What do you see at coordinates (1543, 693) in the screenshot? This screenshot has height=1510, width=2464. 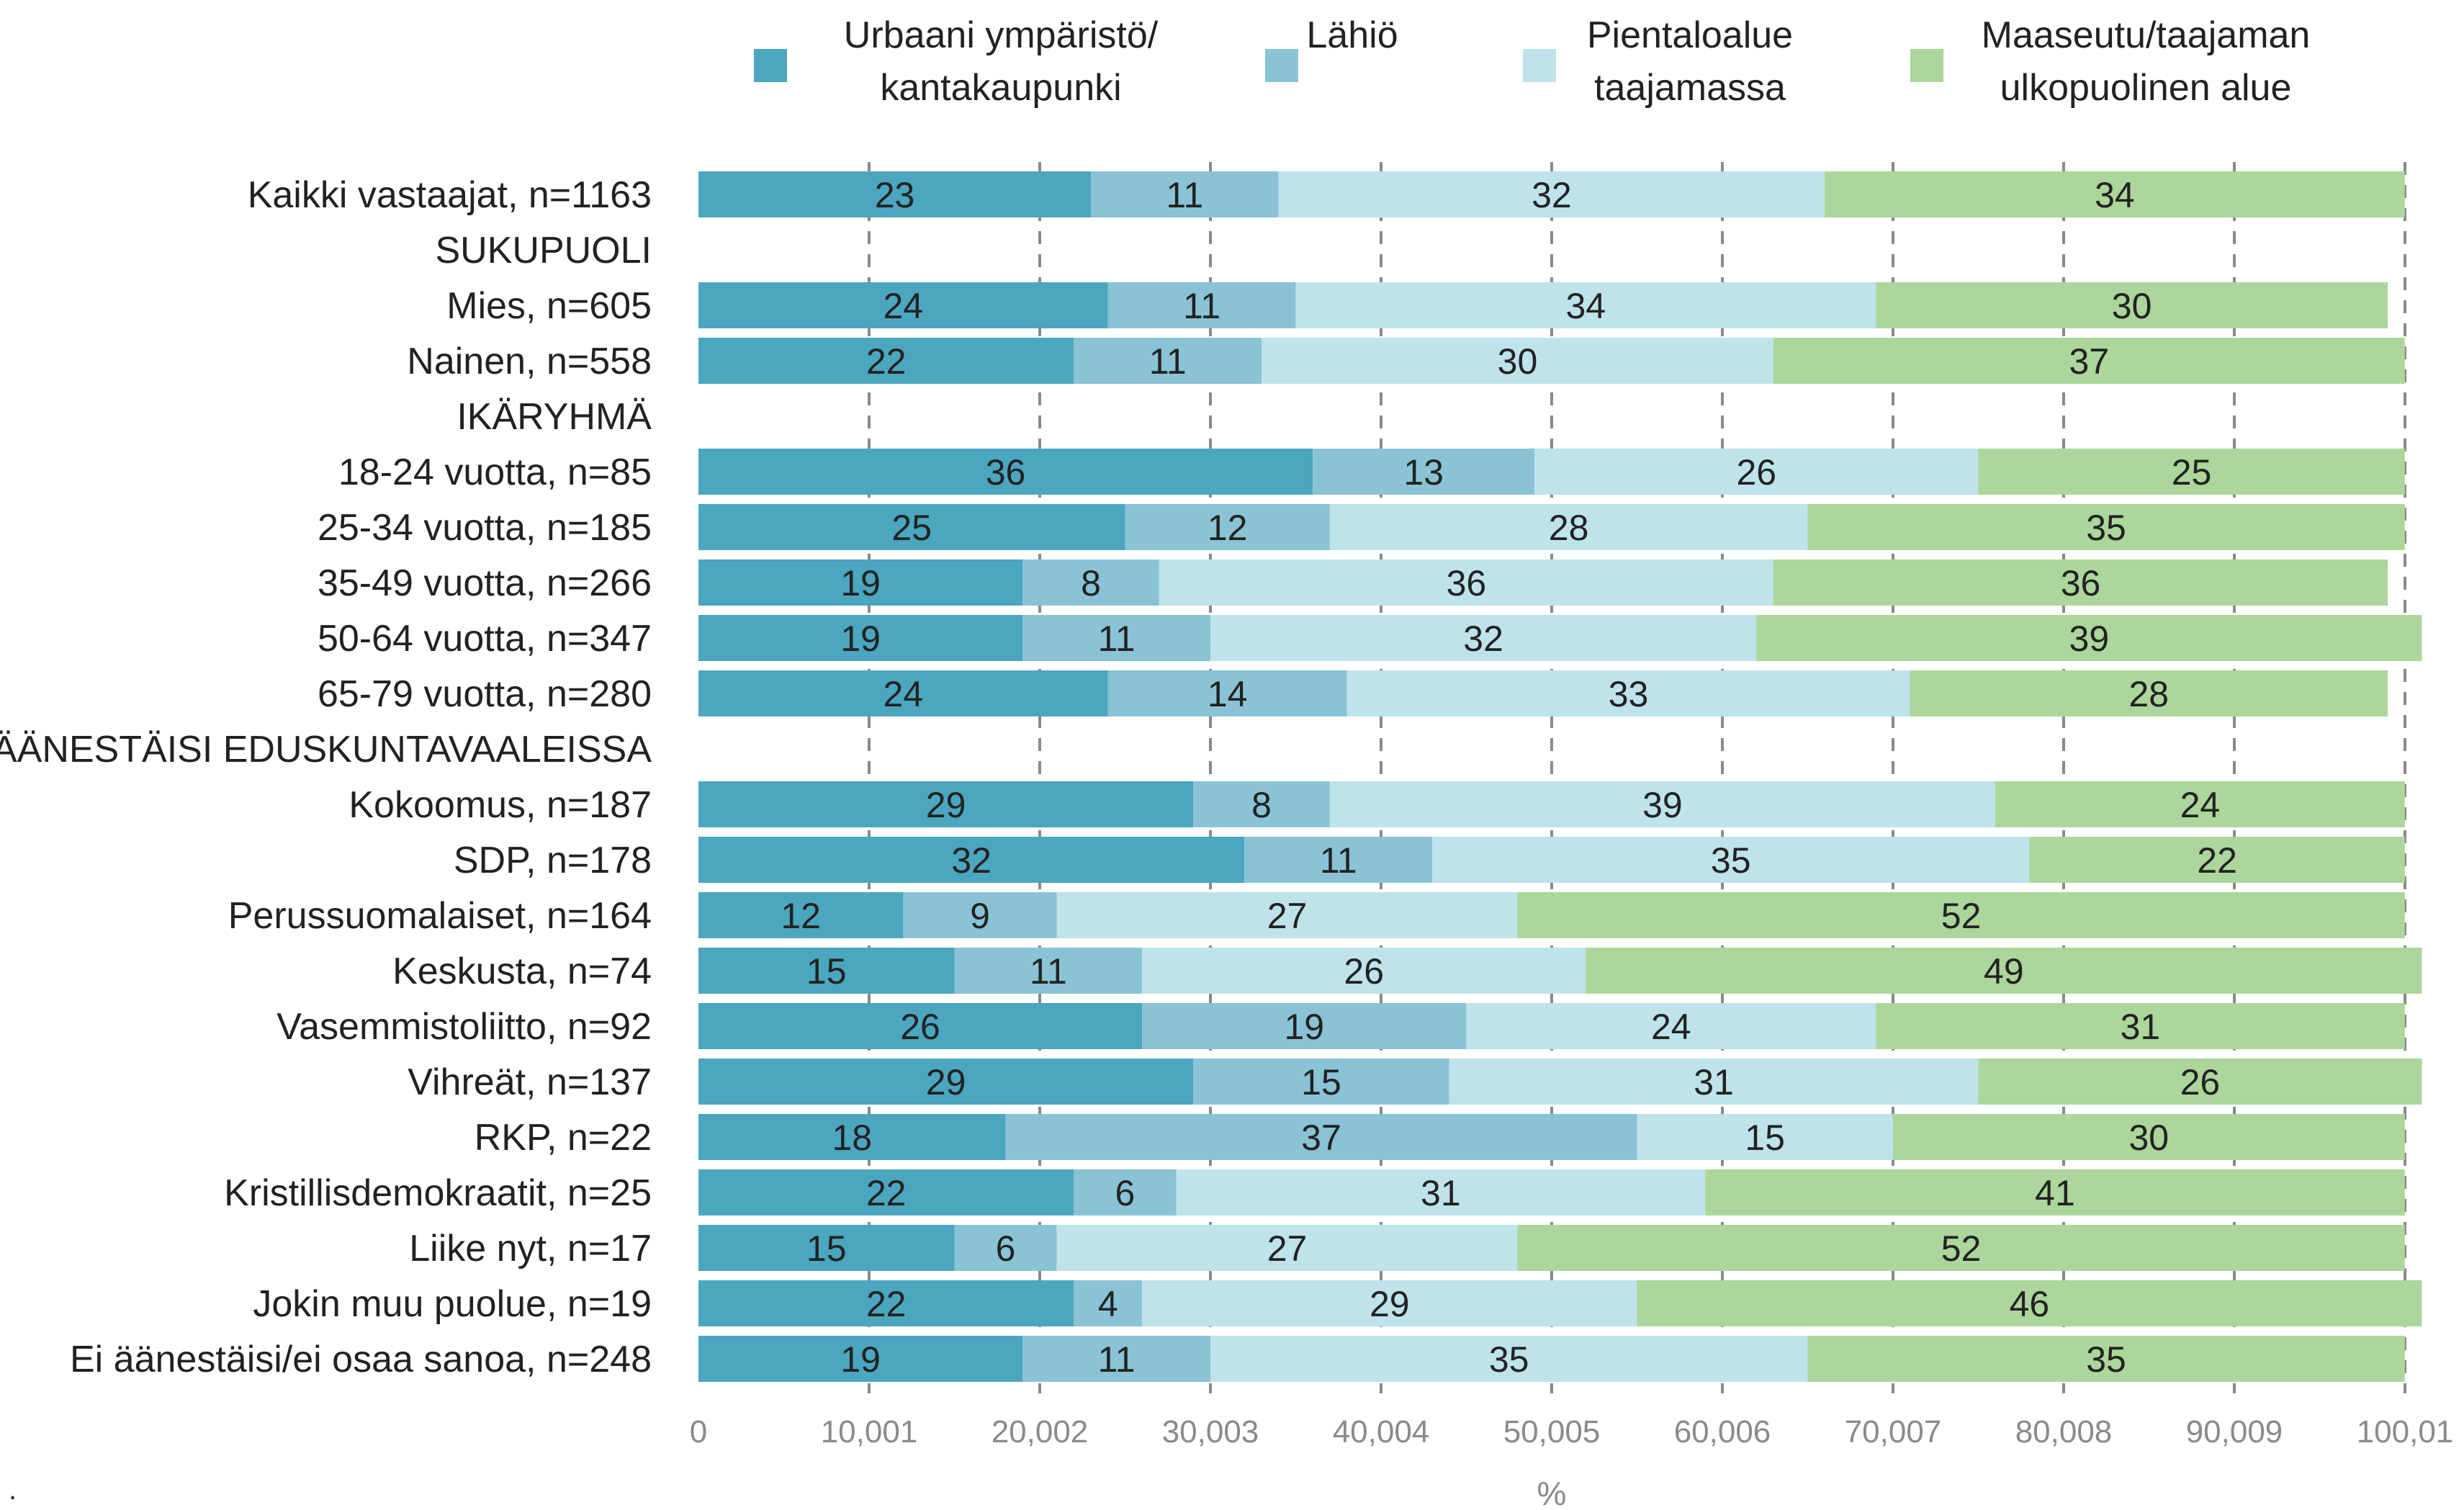 I see `bar-row-65-79-vuotta-n-280: 24 14 33 28` at bounding box center [1543, 693].